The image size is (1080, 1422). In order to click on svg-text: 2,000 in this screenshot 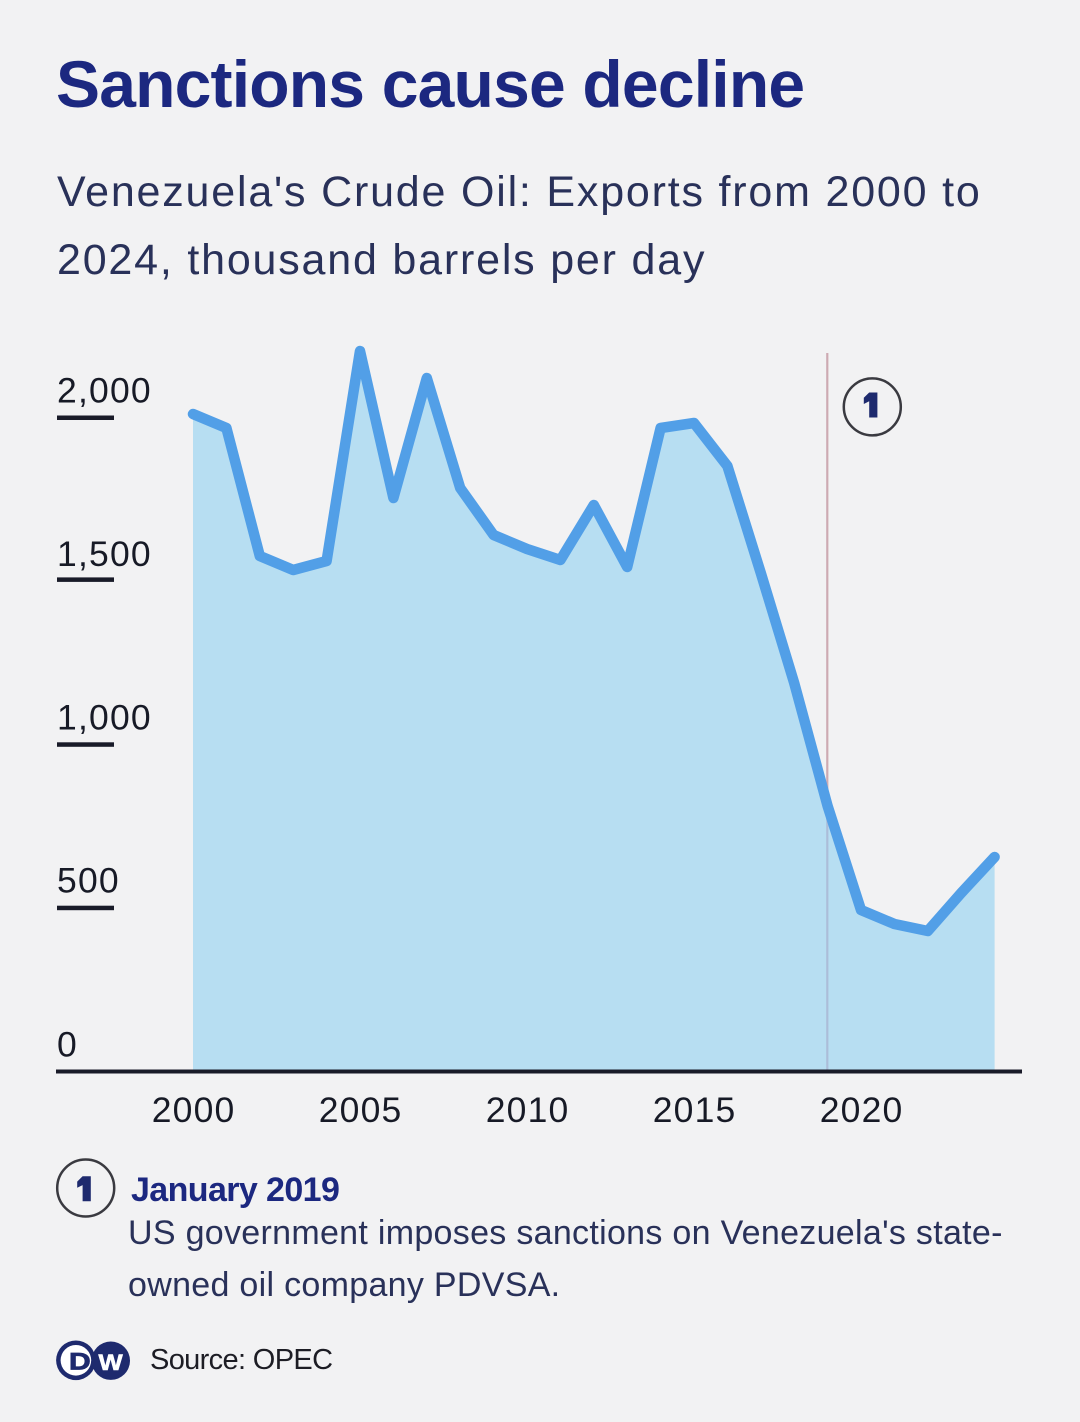, I will do `click(104, 391)`.